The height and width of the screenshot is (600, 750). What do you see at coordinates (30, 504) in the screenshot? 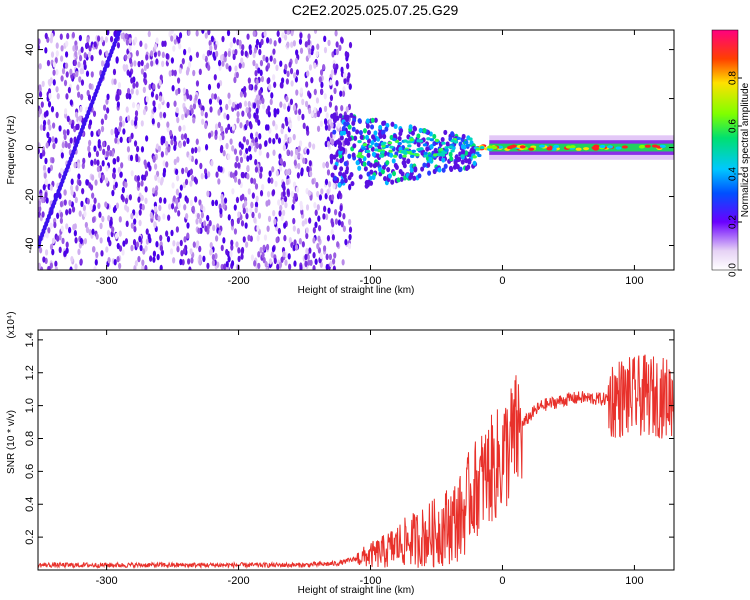
I see `y-tick-label: 0.4` at bounding box center [30, 504].